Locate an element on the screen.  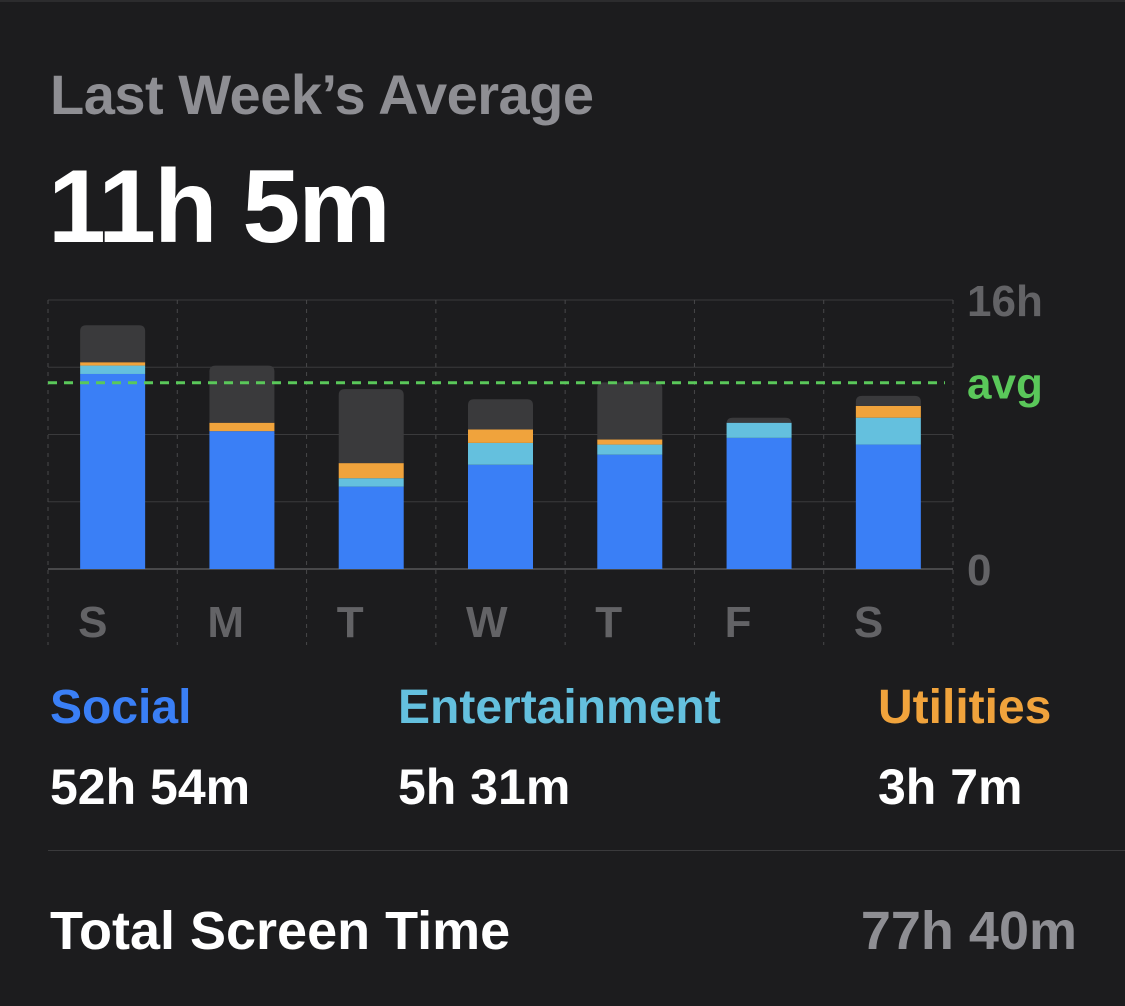
day-label: F is located at coordinates (738, 622).